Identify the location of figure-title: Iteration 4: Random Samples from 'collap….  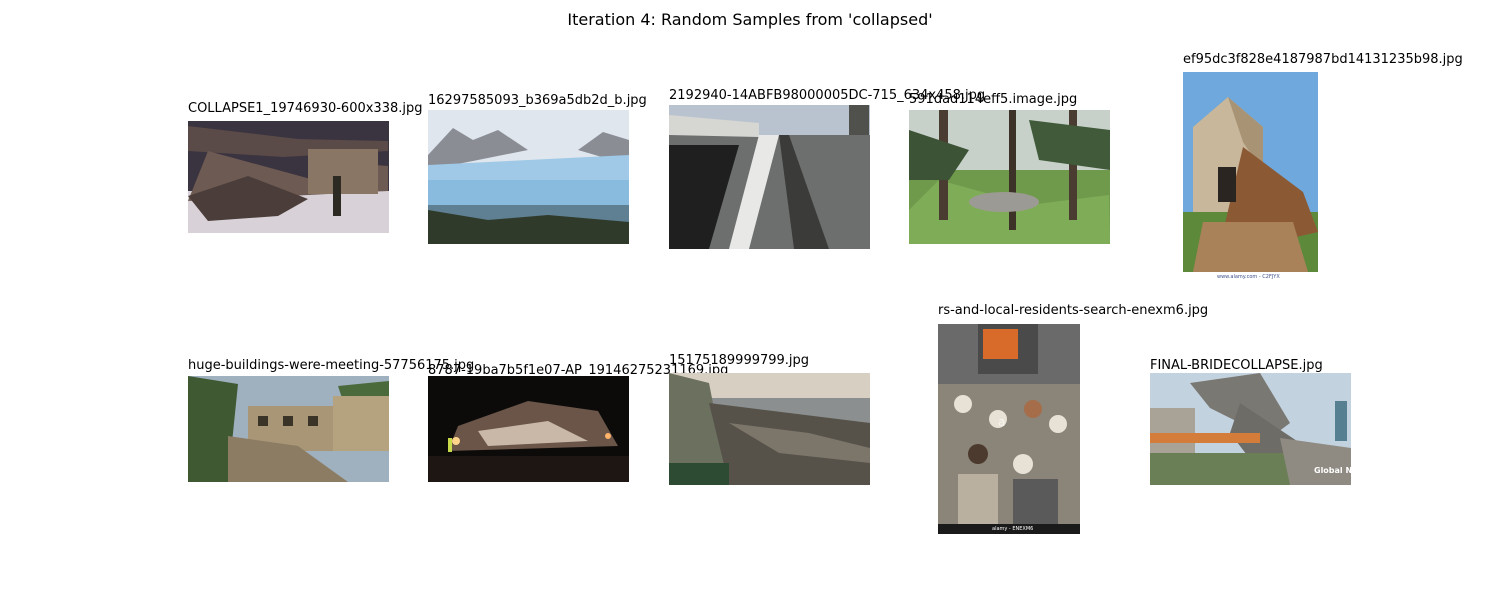
(750, 19).